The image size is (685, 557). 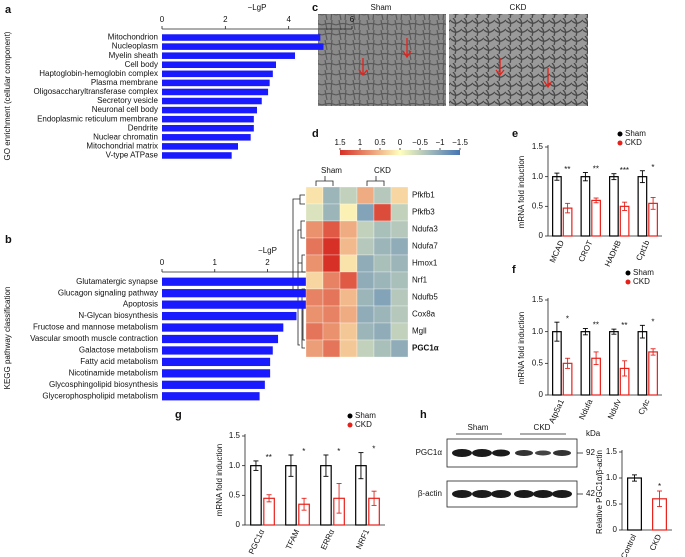 I want to click on colorbar-tick-label: −1.5, so click(x=460, y=142).